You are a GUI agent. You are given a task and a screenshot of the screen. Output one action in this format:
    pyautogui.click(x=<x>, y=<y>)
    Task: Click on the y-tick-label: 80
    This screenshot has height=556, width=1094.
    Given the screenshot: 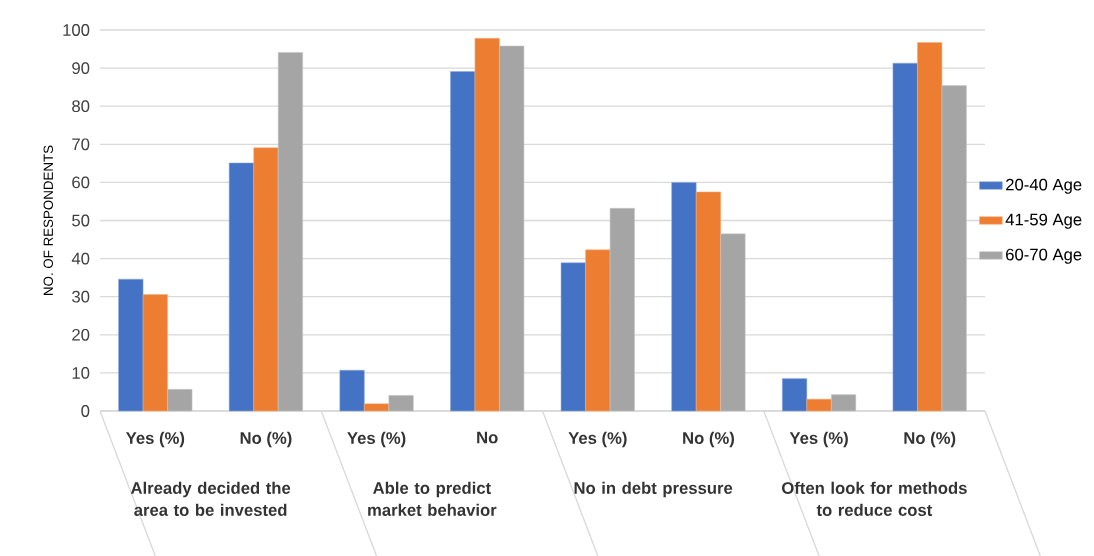 What is the action you would take?
    pyautogui.click(x=81, y=106)
    